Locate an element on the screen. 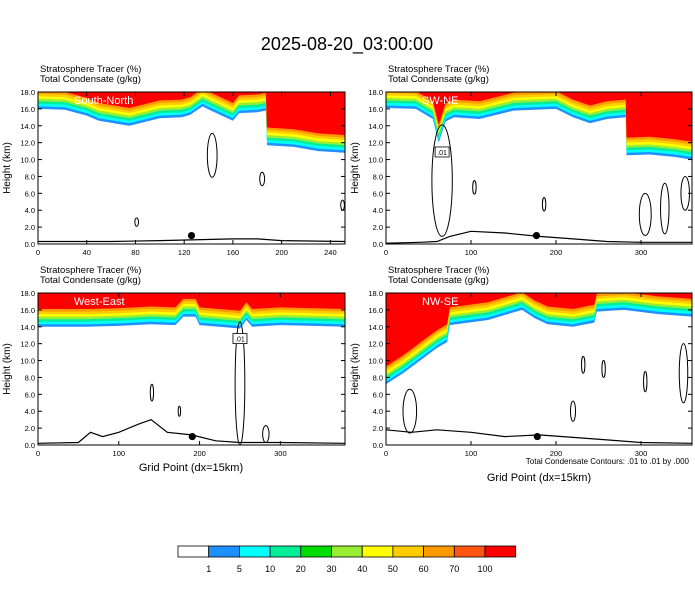  x-axis-label-left: Grid Point (dx=15km) is located at coordinates (191, 468).